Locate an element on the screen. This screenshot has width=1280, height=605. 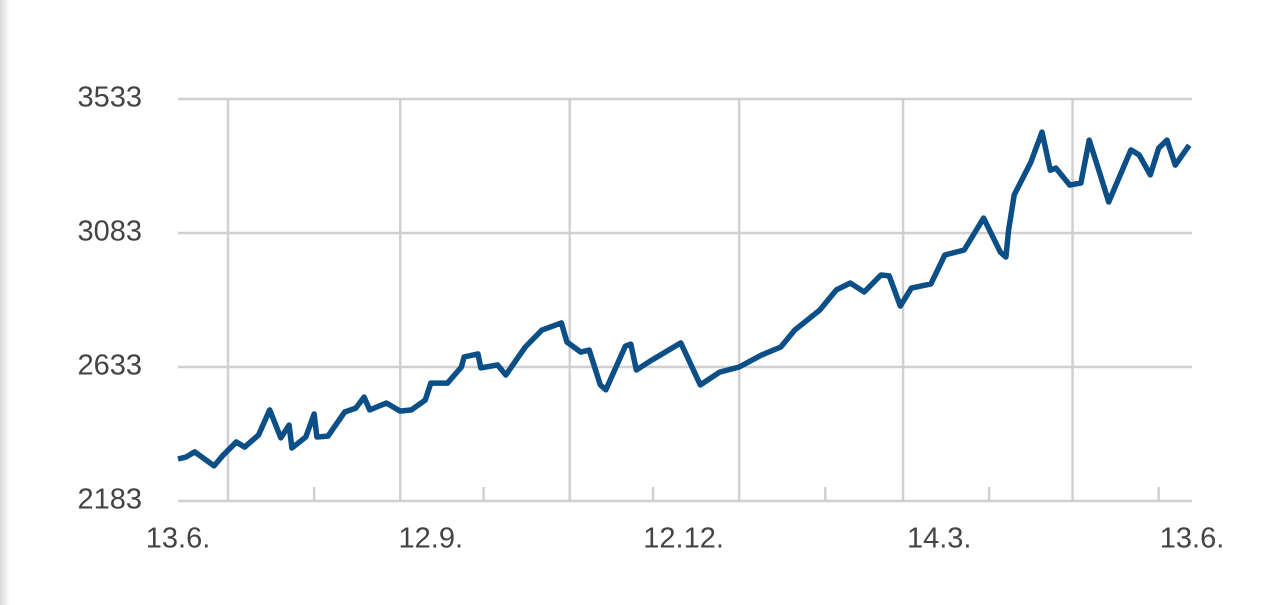
y-tick-label: 2633 is located at coordinates (109, 366).